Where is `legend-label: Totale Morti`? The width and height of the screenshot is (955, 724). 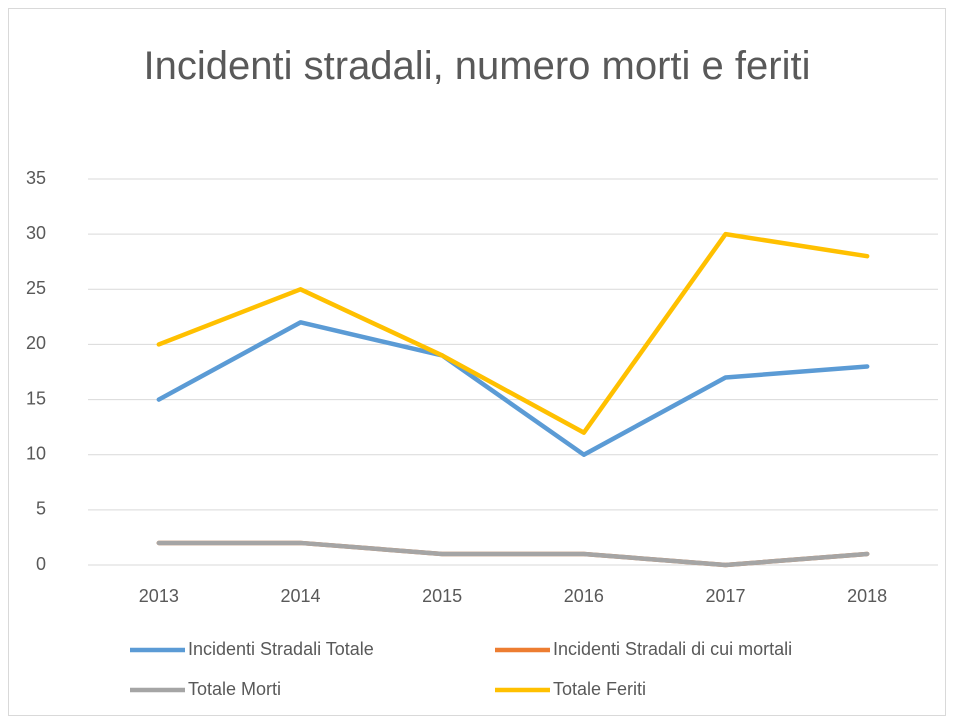 legend-label: Totale Morti is located at coordinates (234, 689).